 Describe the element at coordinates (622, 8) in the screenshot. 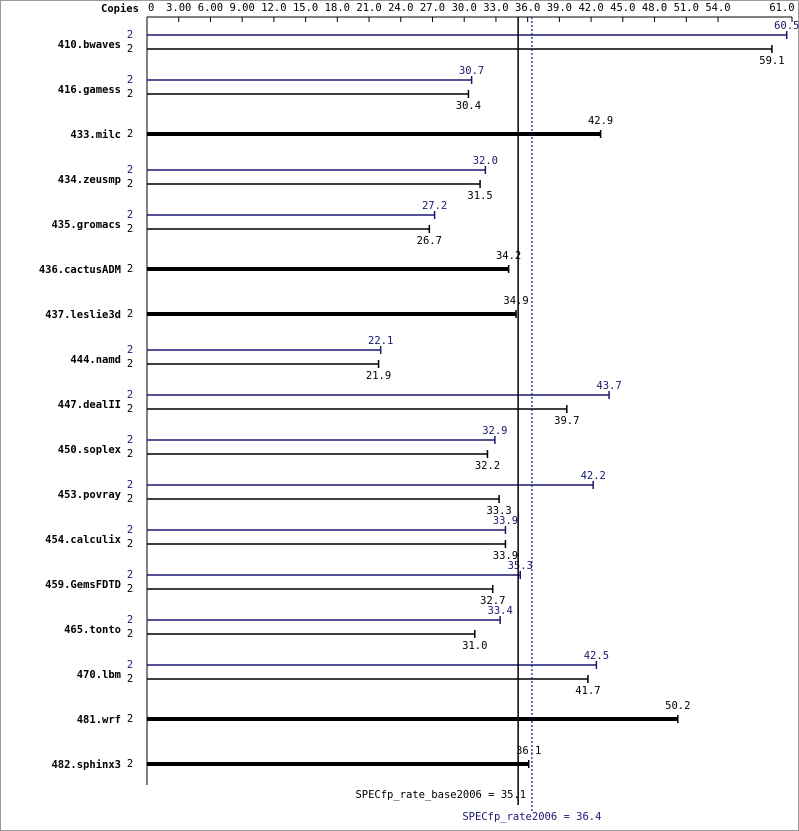

I see `x-tick-label: 45.0` at that location.